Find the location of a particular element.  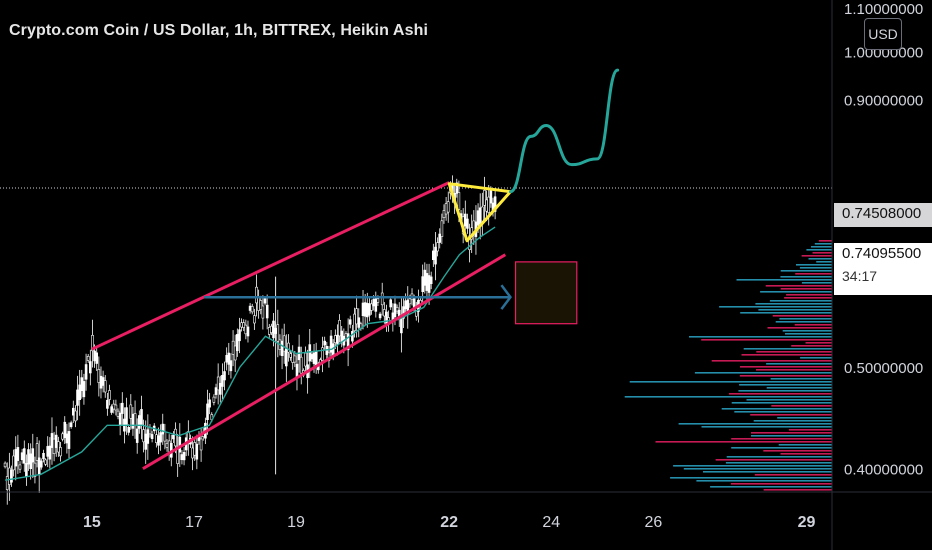

price-tick-label: 0.90000000 is located at coordinates (883, 101).